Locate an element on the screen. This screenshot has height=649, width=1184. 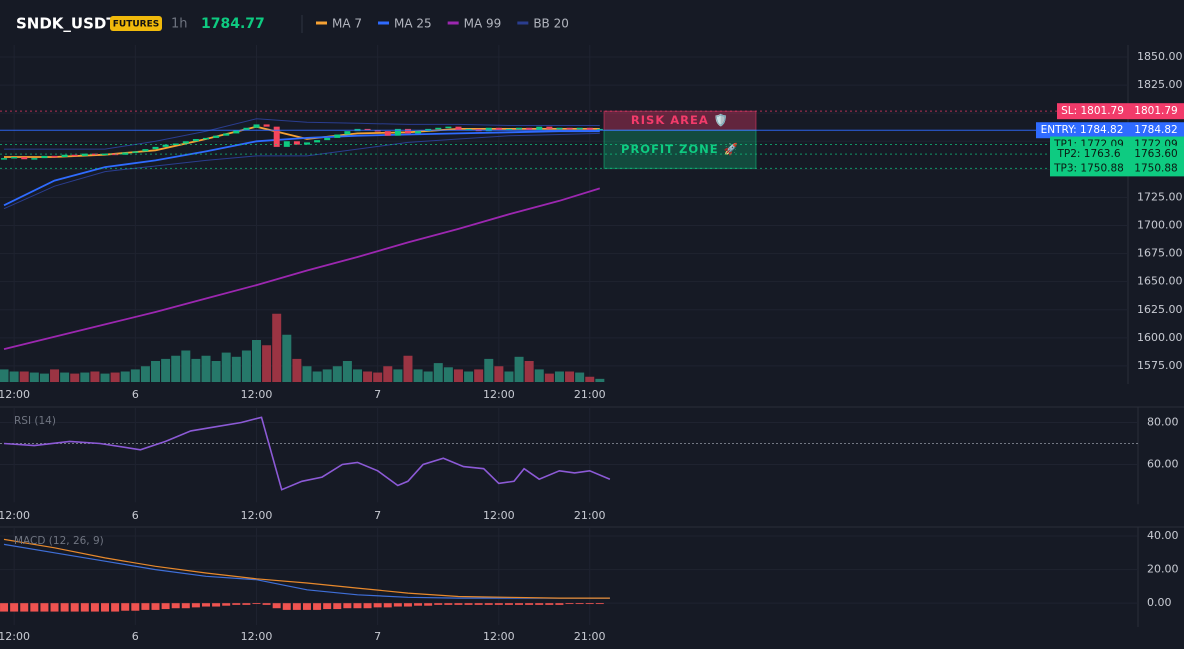
zone-label: RISK AREA 🛡️ is located at coordinates (680, 120).